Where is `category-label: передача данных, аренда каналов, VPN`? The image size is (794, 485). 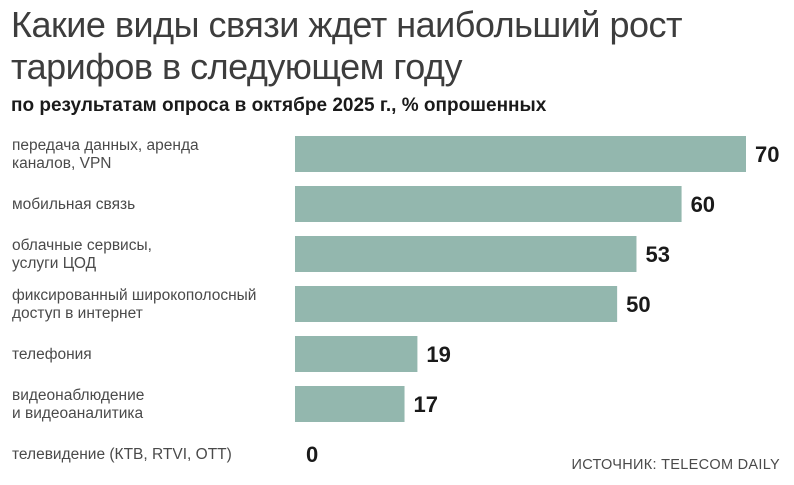
category-label: передача данных, аренда каналов, VPN is located at coordinates (105, 154).